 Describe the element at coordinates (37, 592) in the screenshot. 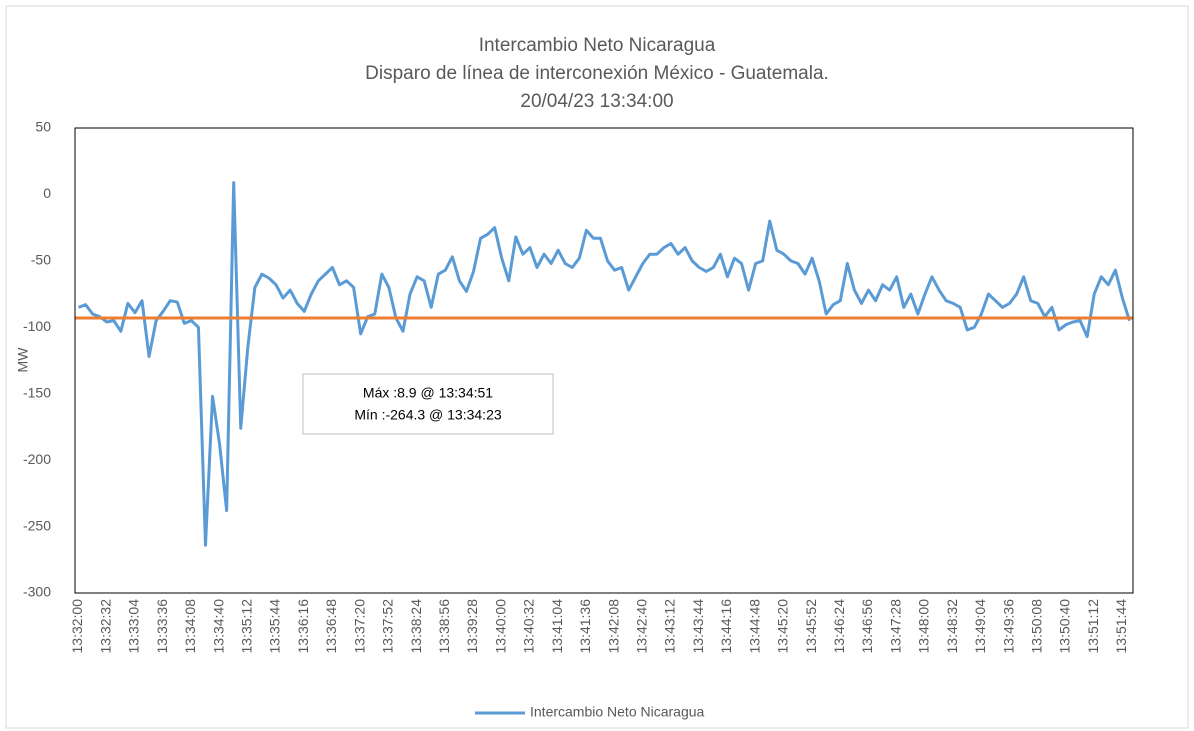

I see `y-tick-label: -300` at that location.